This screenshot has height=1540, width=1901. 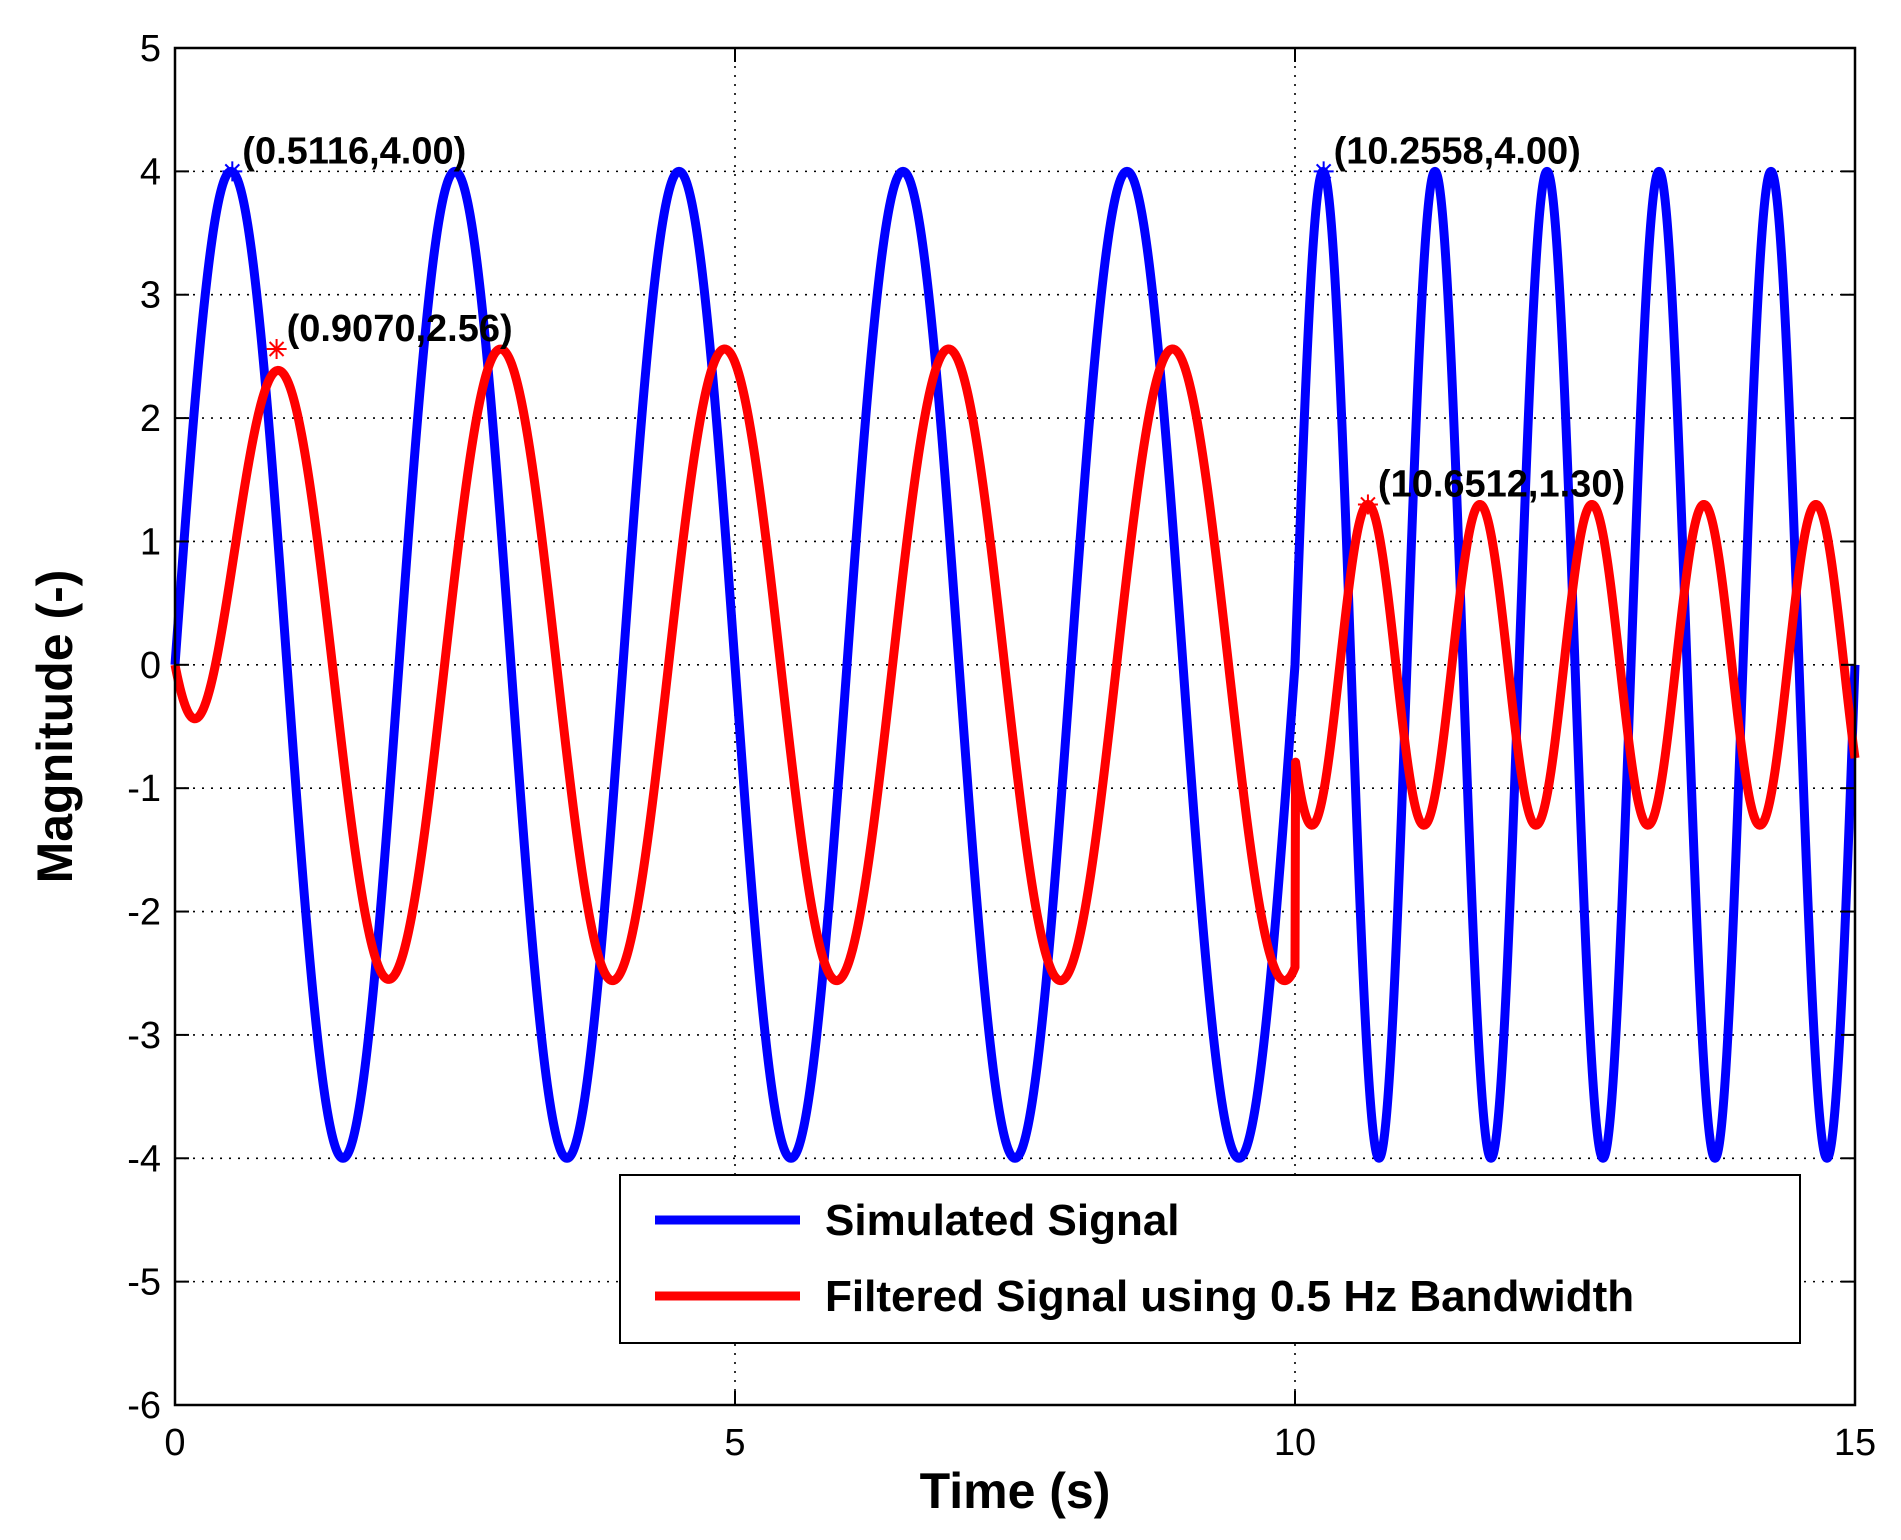 I want to click on annotation-label: (0.9070,2.56), so click(x=400, y=329).